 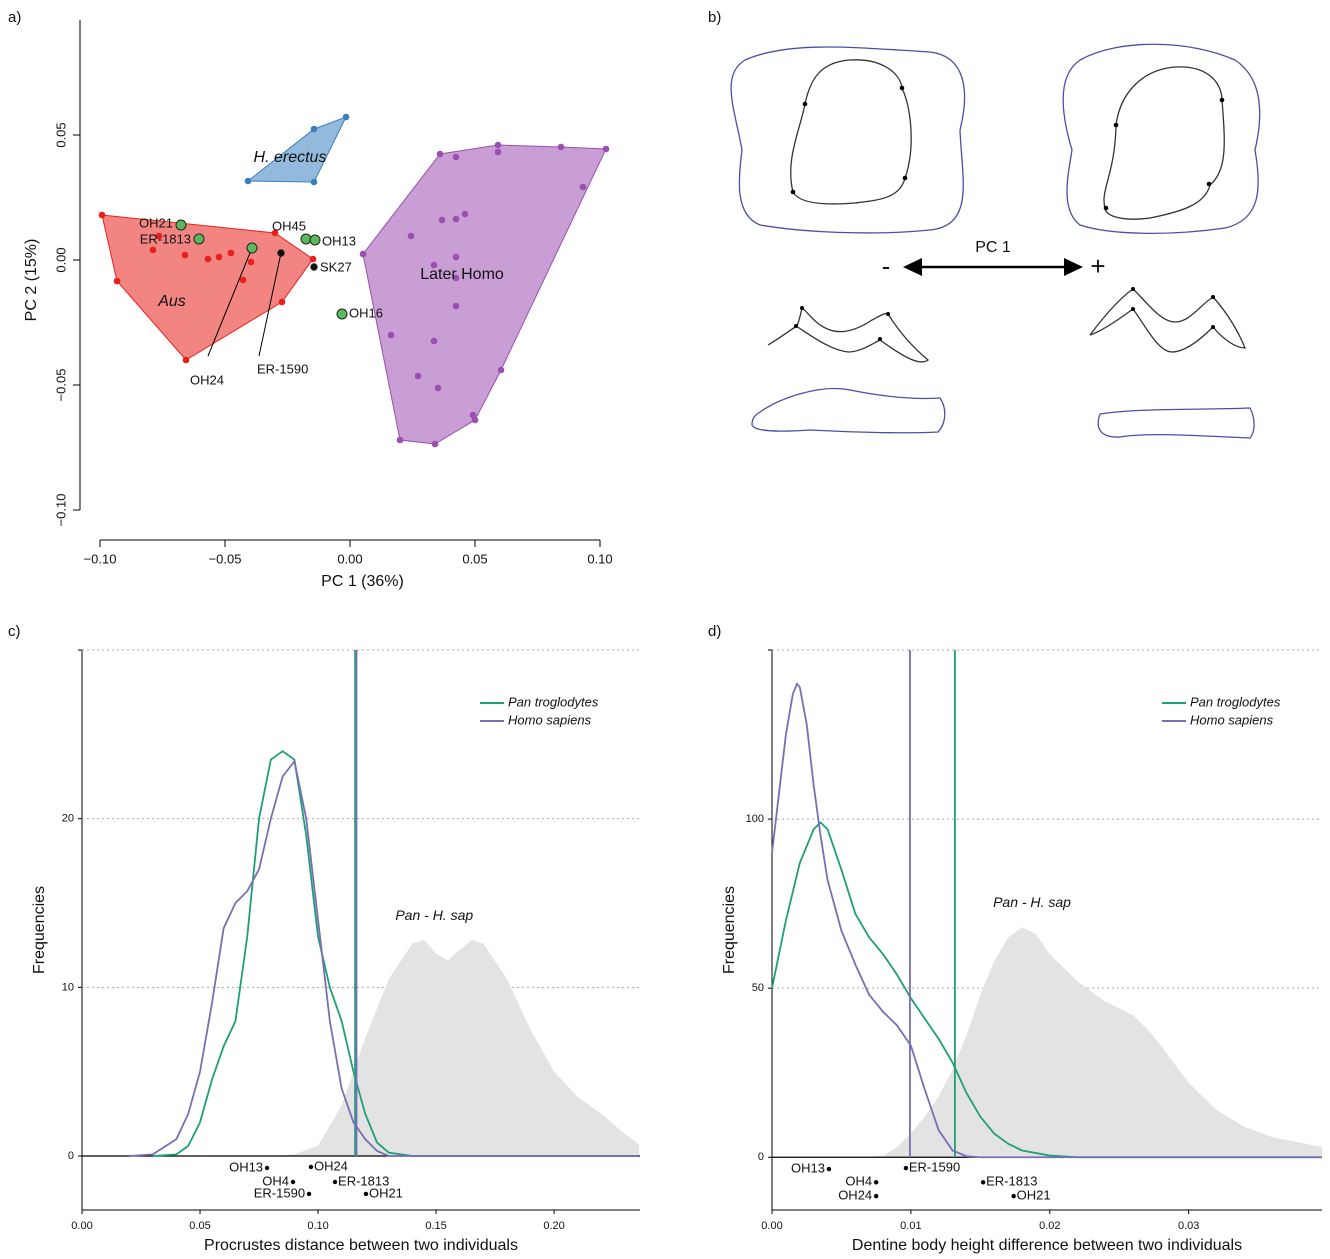 What do you see at coordinates (484, 294) in the screenshot?
I see `hull` at bounding box center [484, 294].